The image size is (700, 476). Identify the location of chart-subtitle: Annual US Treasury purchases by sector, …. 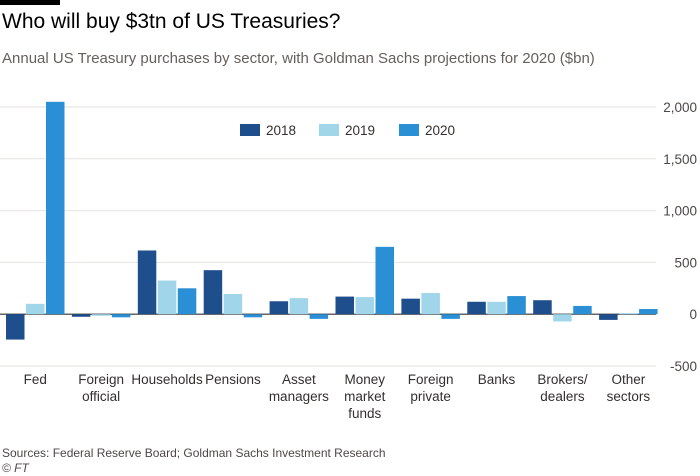
(298, 58).